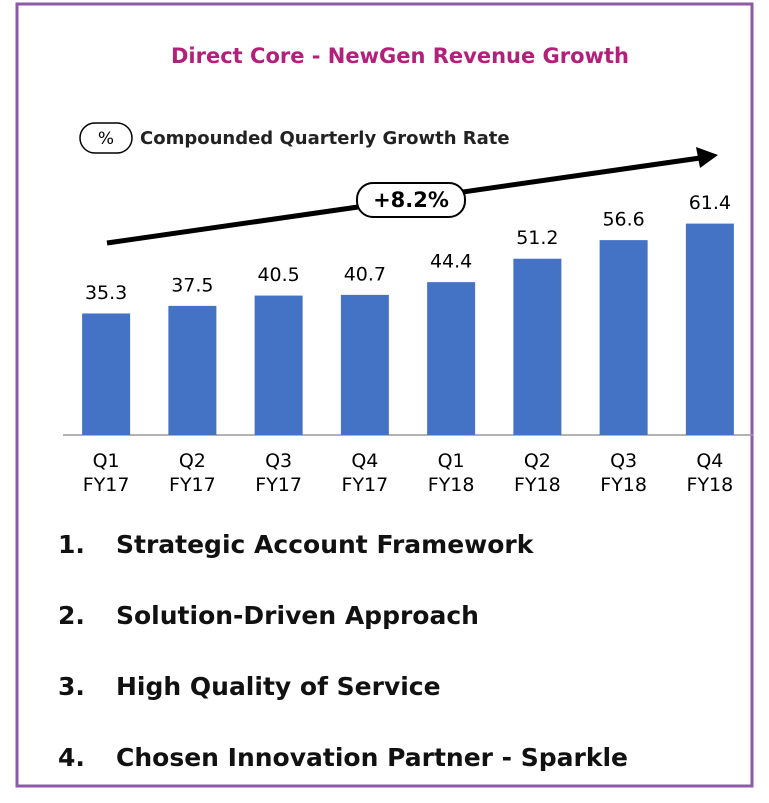 The image size is (769, 803). Describe the element at coordinates (623, 220) in the screenshot. I see `data-label: 56.6` at that location.